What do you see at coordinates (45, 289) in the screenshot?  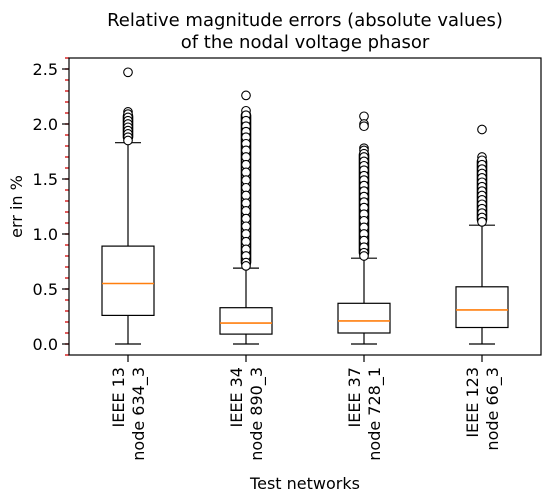 I see `y-tick-label: 0.5` at bounding box center [45, 289].